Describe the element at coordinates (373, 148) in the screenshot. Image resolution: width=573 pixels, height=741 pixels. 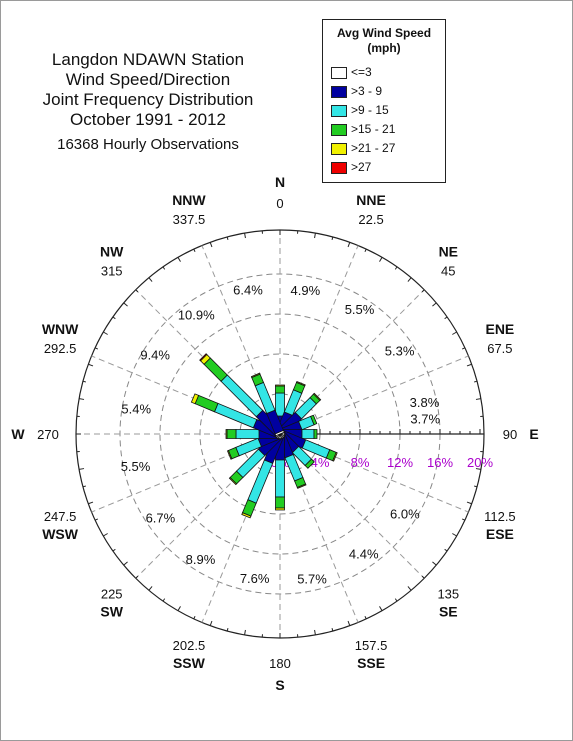
I see `legend-label: >21 - 27` at that location.